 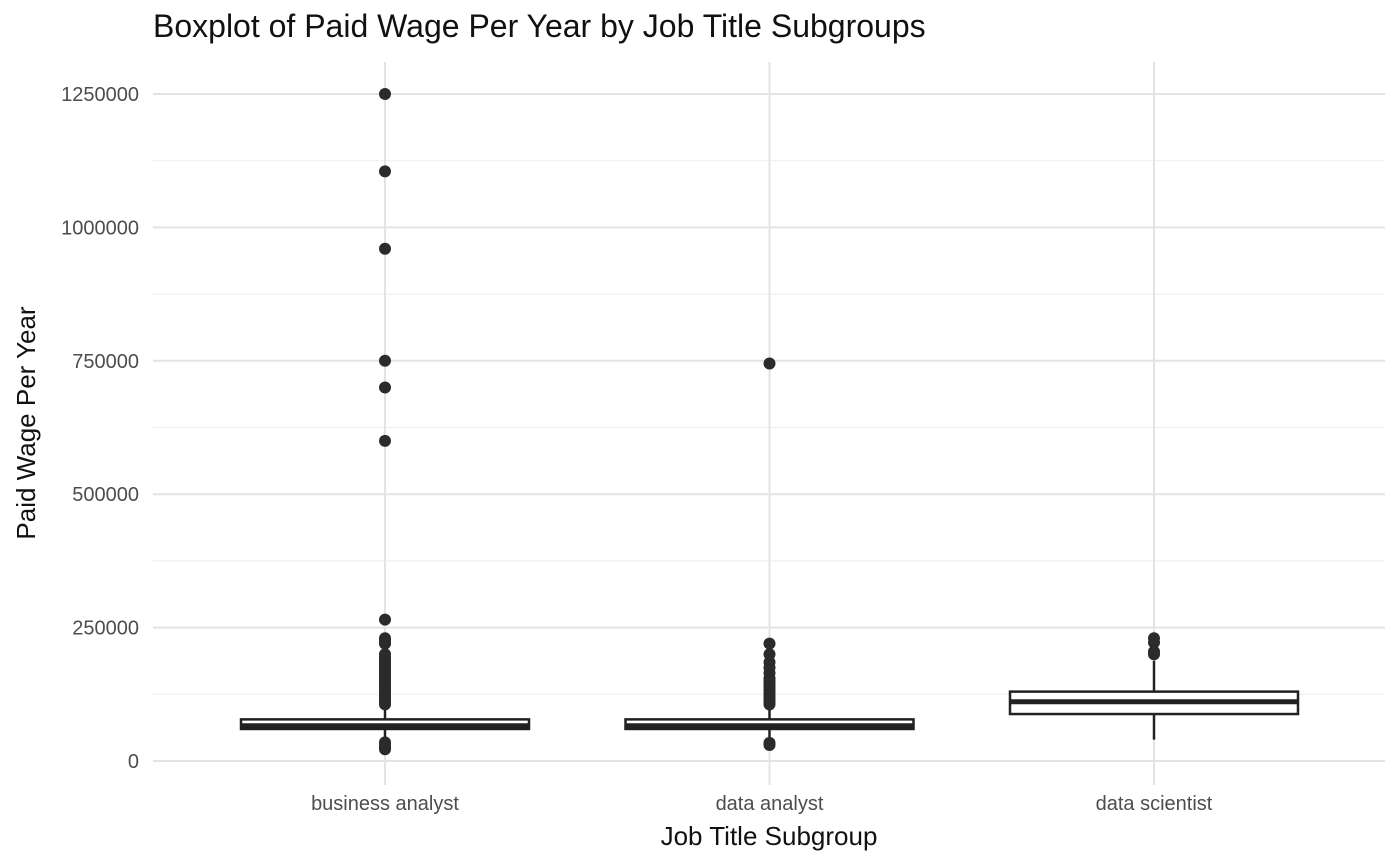 What do you see at coordinates (105, 629) in the screenshot?
I see `y-tick-label: 250000` at bounding box center [105, 629].